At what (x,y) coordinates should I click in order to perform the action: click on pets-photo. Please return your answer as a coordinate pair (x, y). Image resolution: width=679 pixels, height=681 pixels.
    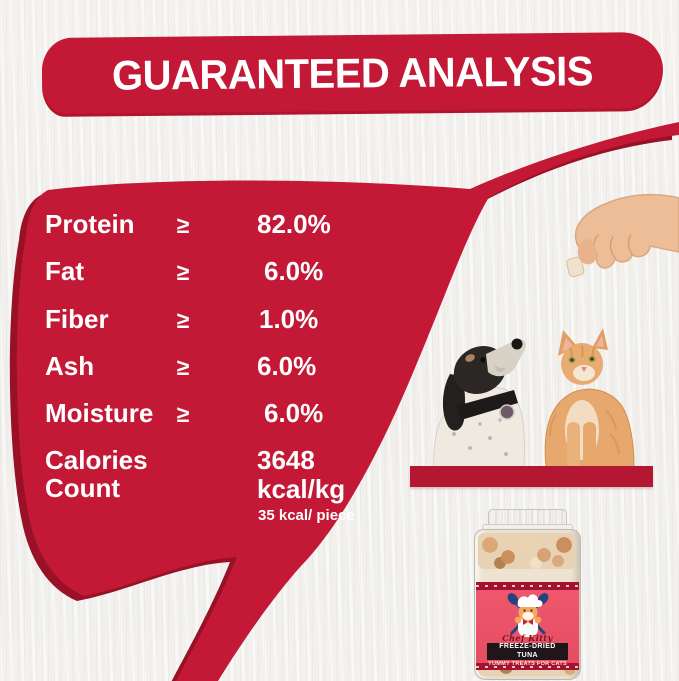
    Looking at the image, I should click on (534, 397).